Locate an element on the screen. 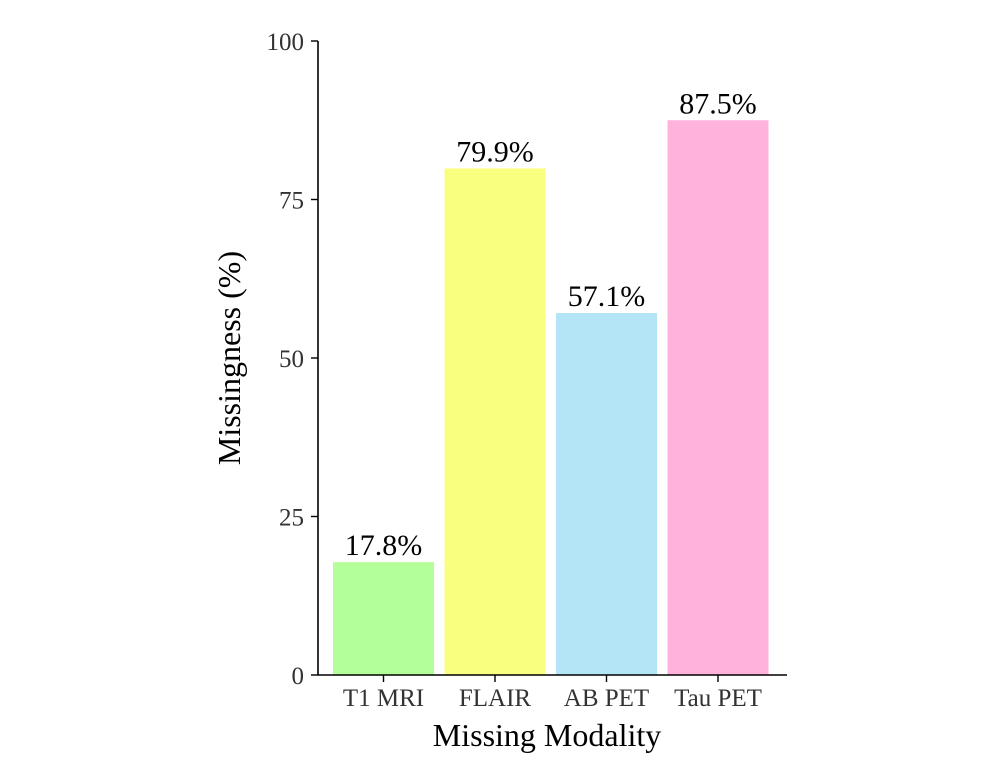 This screenshot has height=780, width=996. x-tick-label: T1 MRI is located at coordinates (383, 698).